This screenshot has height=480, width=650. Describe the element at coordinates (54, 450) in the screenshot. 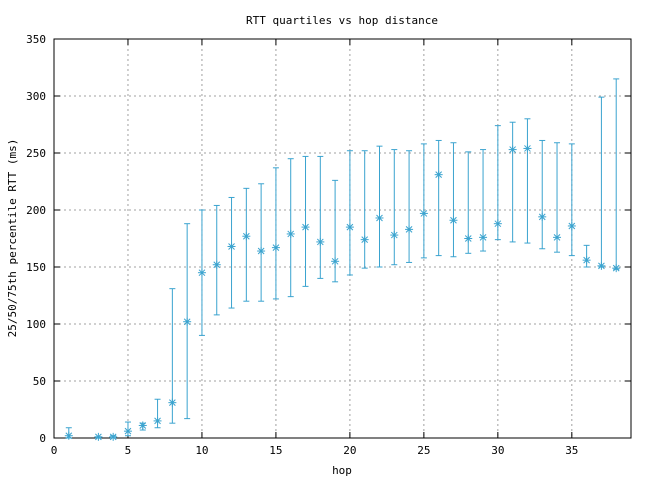

I see `x-tick-label: 0` at that location.